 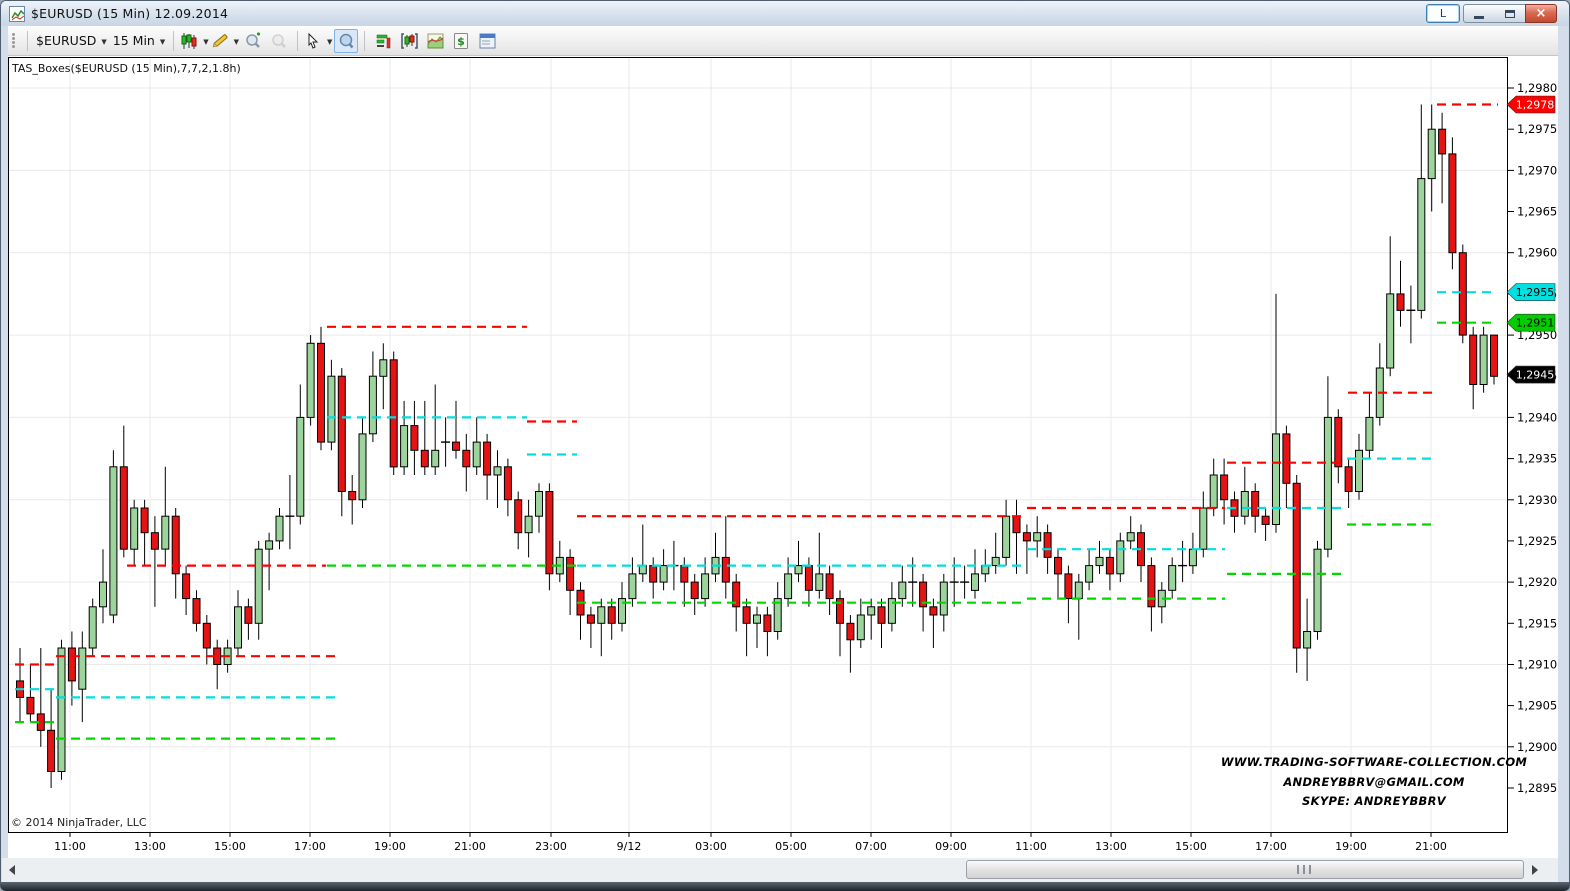 I want to click on svg-text: 1,2935, so click(x=1537, y=459).